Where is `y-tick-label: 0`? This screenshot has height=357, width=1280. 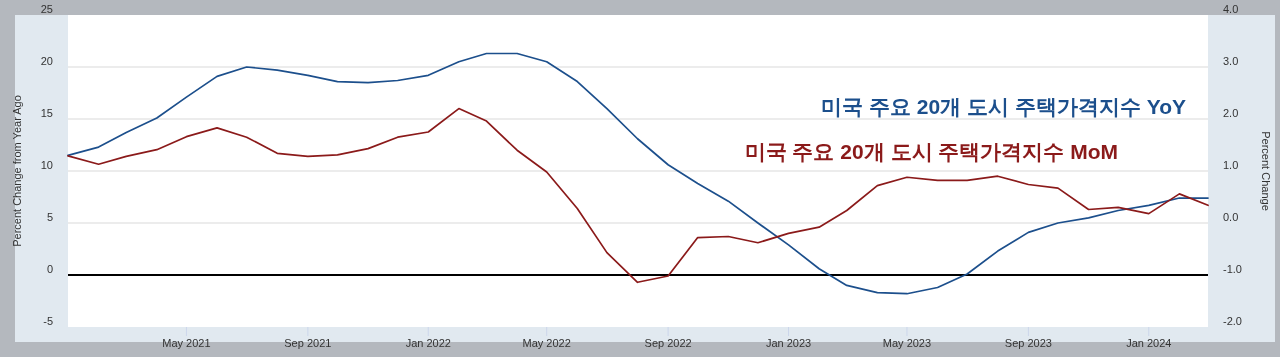
y-tick-label: 0 is located at coordinates (49, 269).